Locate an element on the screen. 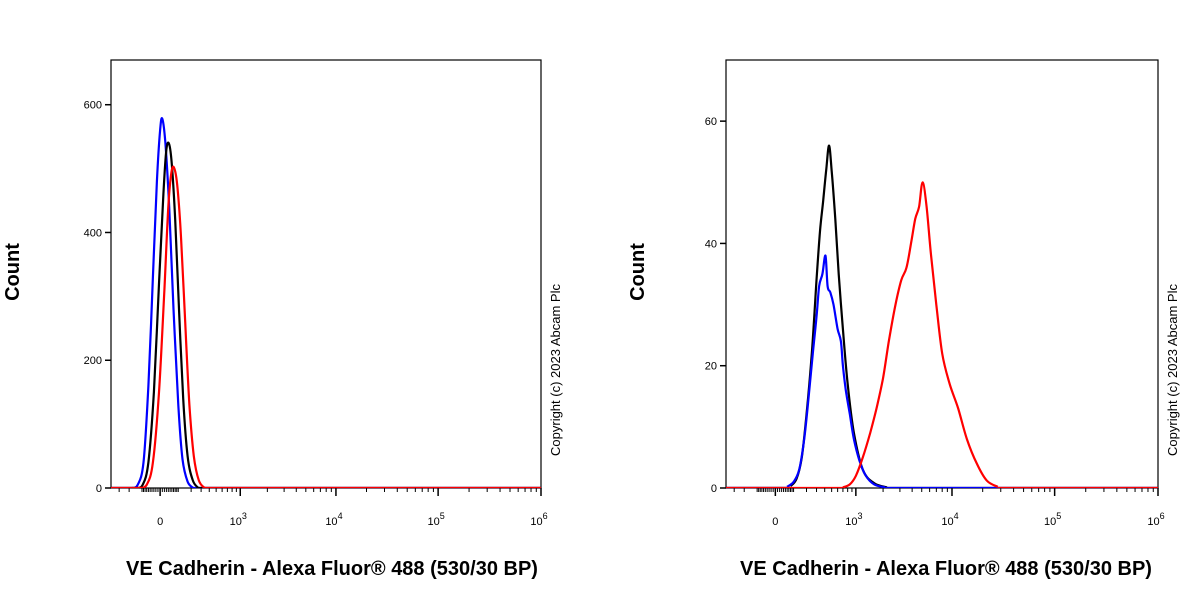 This screenshot has width=1200, height=600. y-tick-label: 40 is located at coordinates (711, 244).